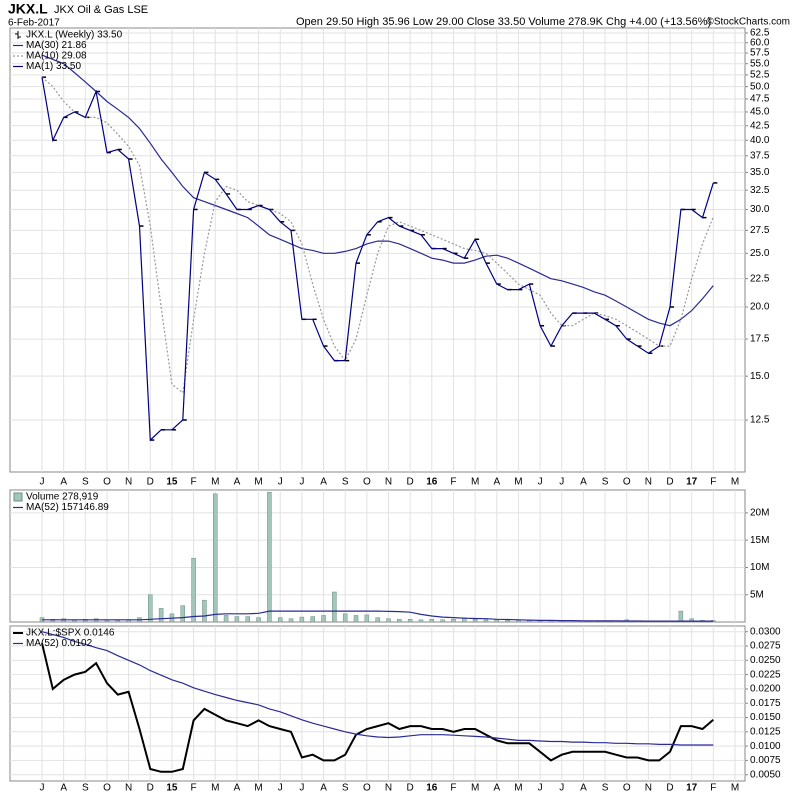 The width and height of the screenshot is (800, 795). Describe the element at coordinates (748, 22) in the screenshot. I see `credit: ©StockCharts.com` at that location.